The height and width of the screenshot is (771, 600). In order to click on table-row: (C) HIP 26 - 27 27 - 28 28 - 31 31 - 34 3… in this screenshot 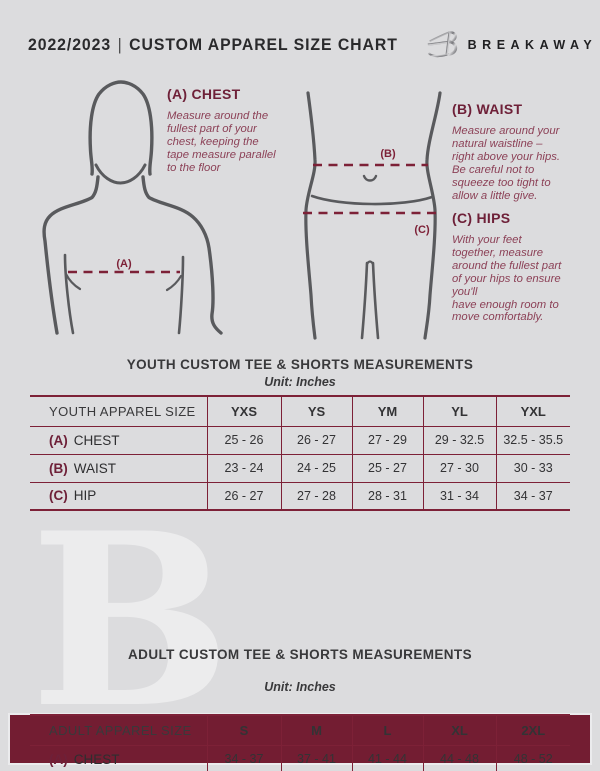, I will do `click(300, 495)`.